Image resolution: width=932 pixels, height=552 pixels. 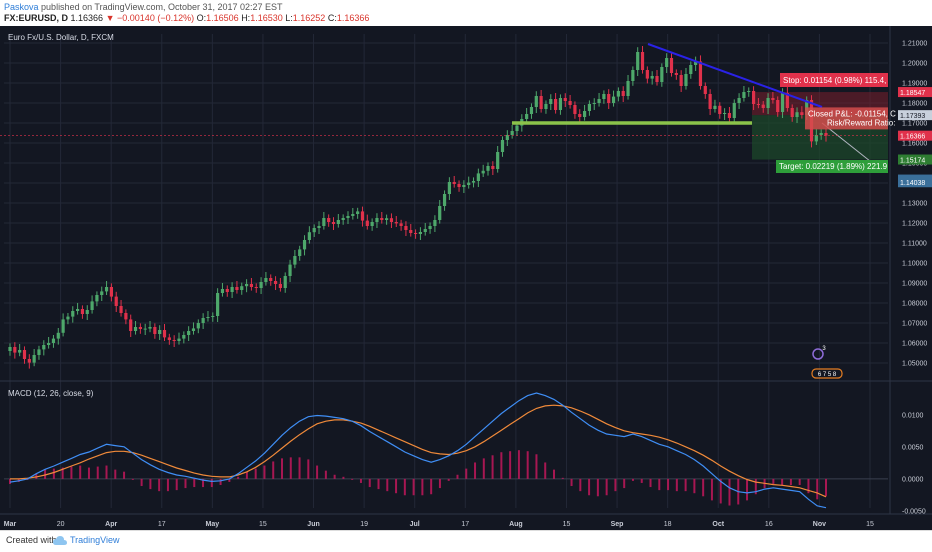 I want to click on down-arrow-icon: ▼, so click(x=110, y=18).